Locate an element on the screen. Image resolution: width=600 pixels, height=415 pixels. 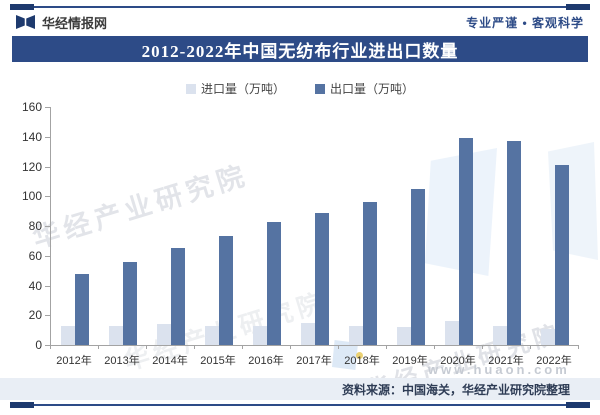
bottom-rule-left-cap is located at coordinates (22, 405).